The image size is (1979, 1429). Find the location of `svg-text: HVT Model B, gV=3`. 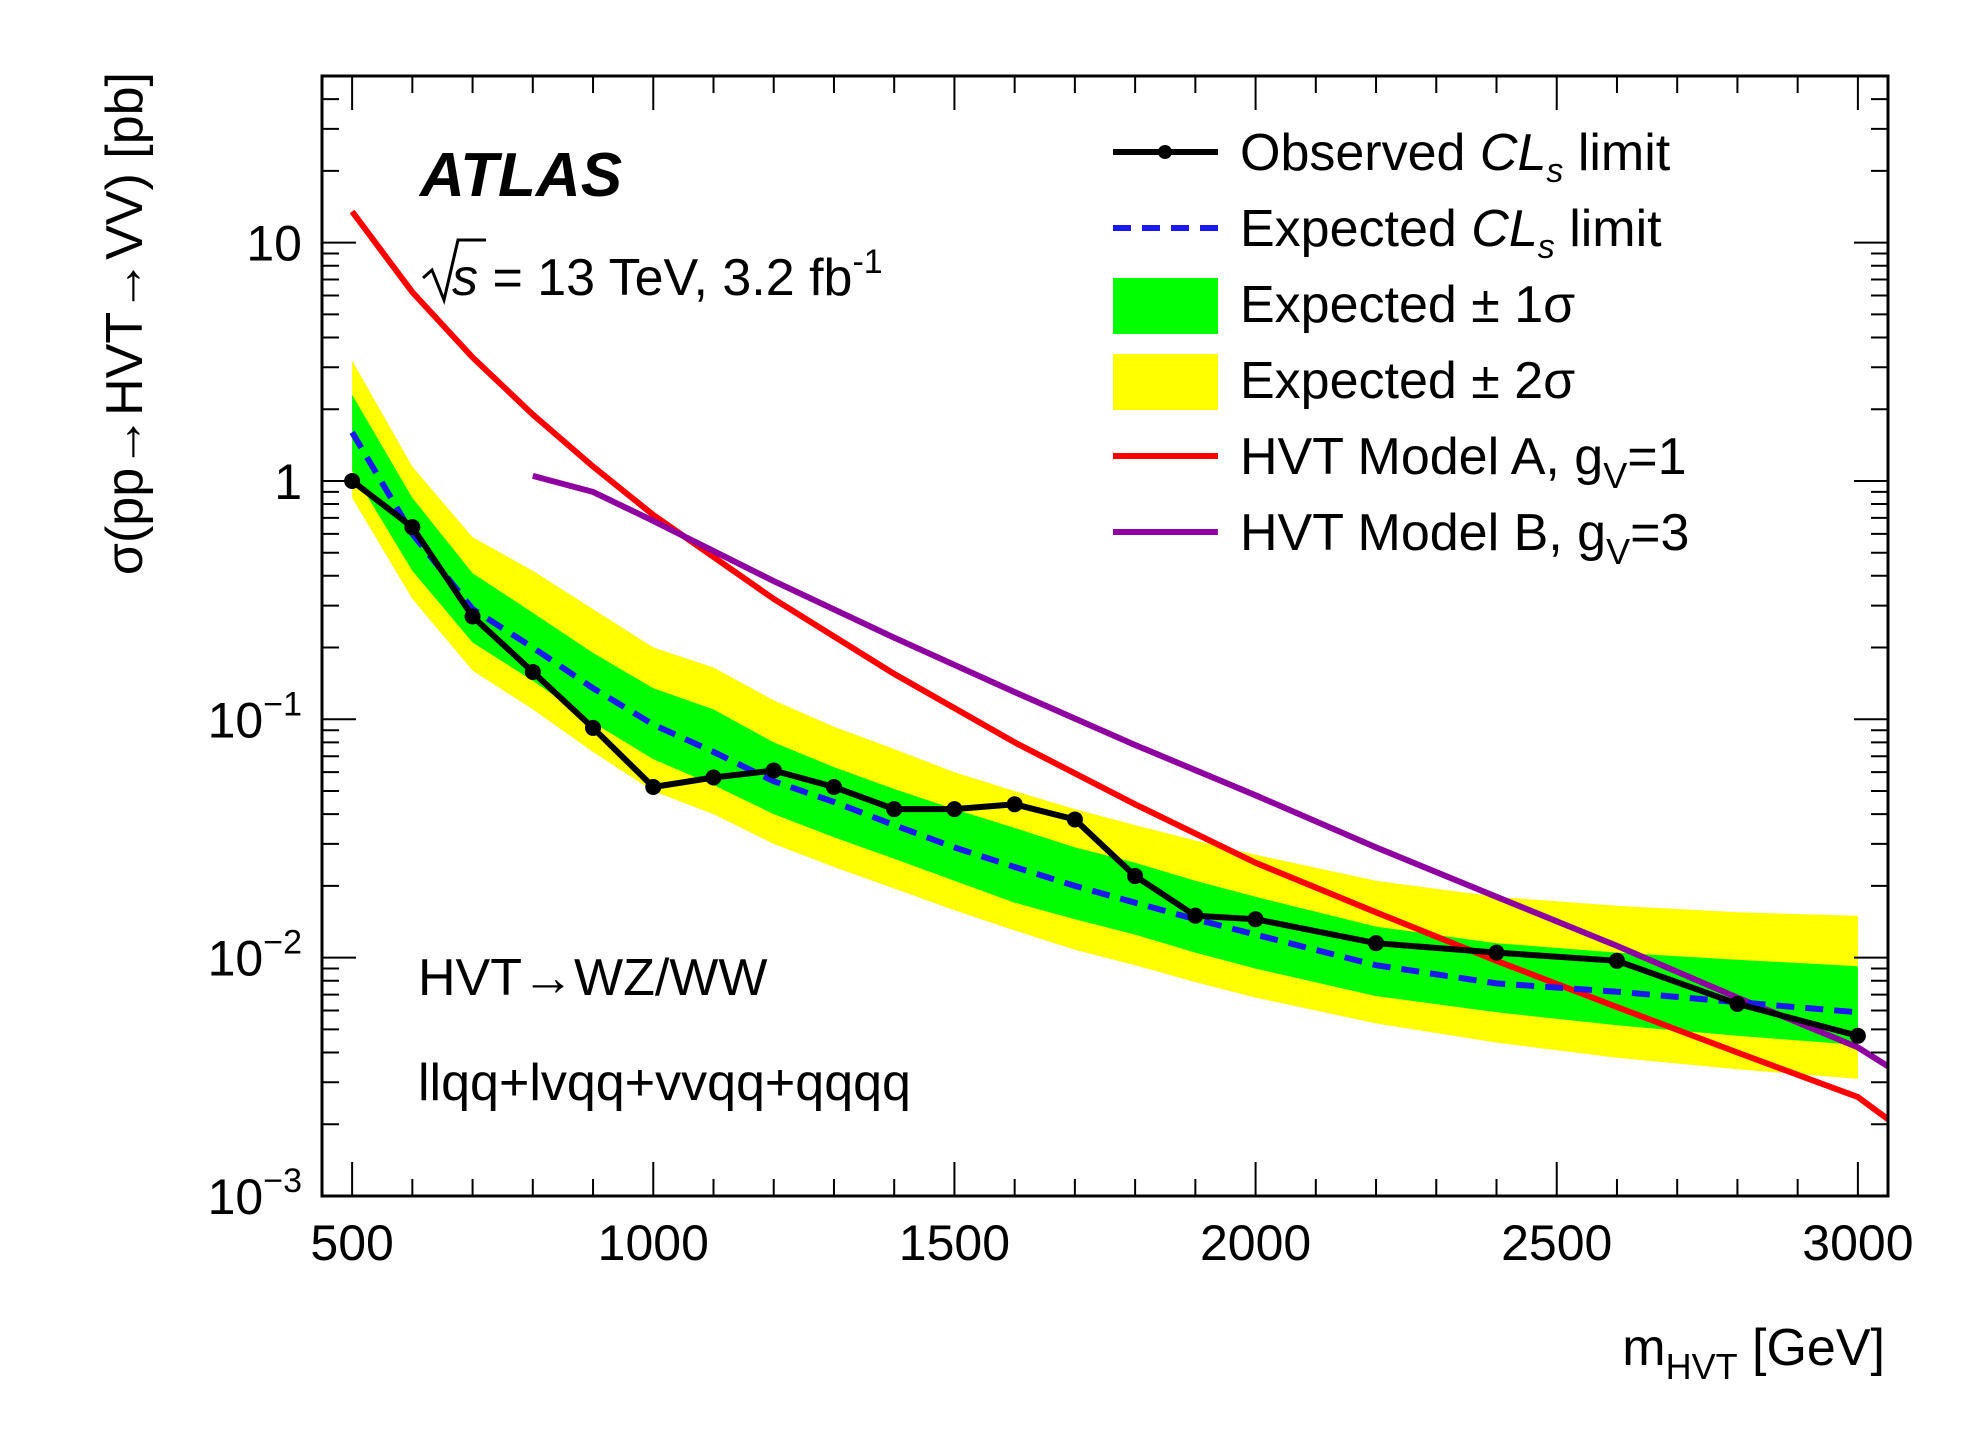

svg-text: HVT Model B, gV=3 is located at coordinates (1464, 538).